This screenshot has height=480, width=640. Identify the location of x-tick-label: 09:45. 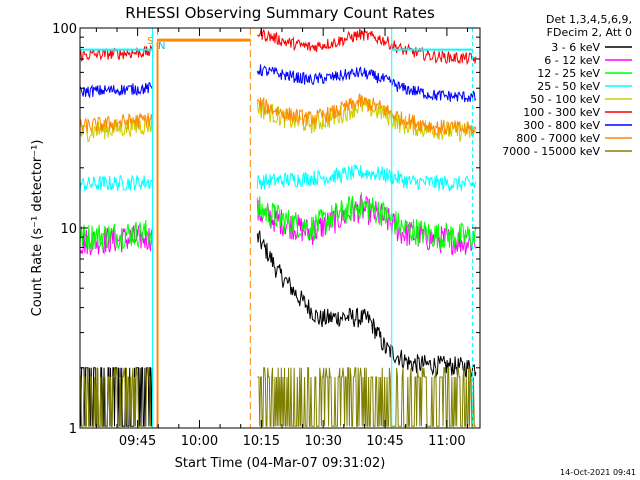
(137, 441).